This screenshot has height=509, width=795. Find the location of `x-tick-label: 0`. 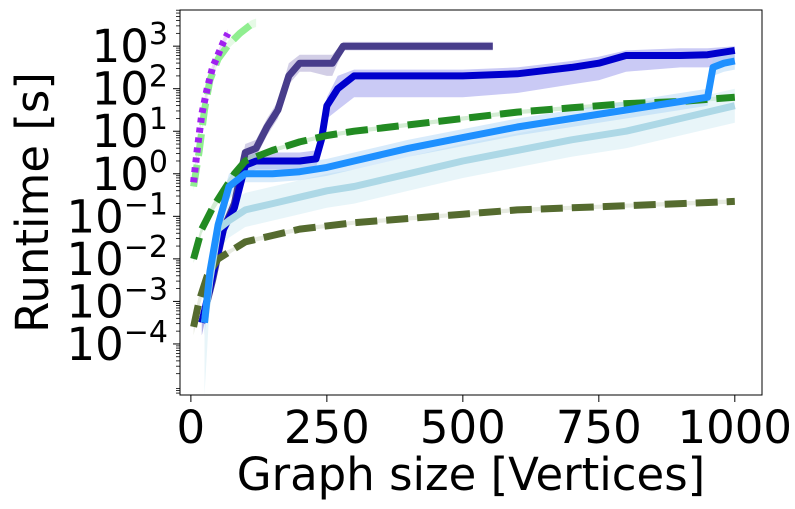

x-tick-label: 0 is located at coordinates (191, 427).